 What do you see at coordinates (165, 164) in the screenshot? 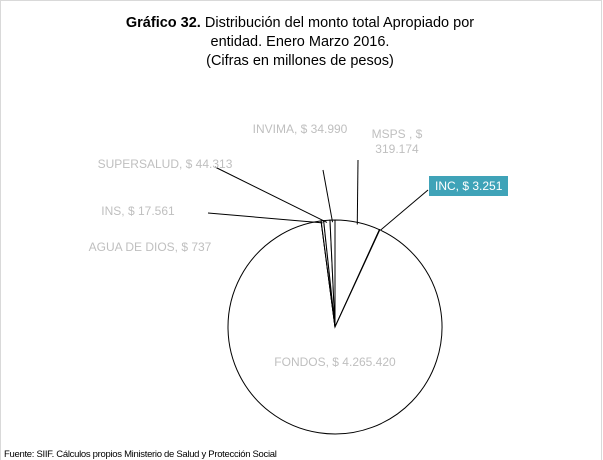
I see `data-label: SUPERSALUD, $ 44.313` at bounding box center [165, 164].